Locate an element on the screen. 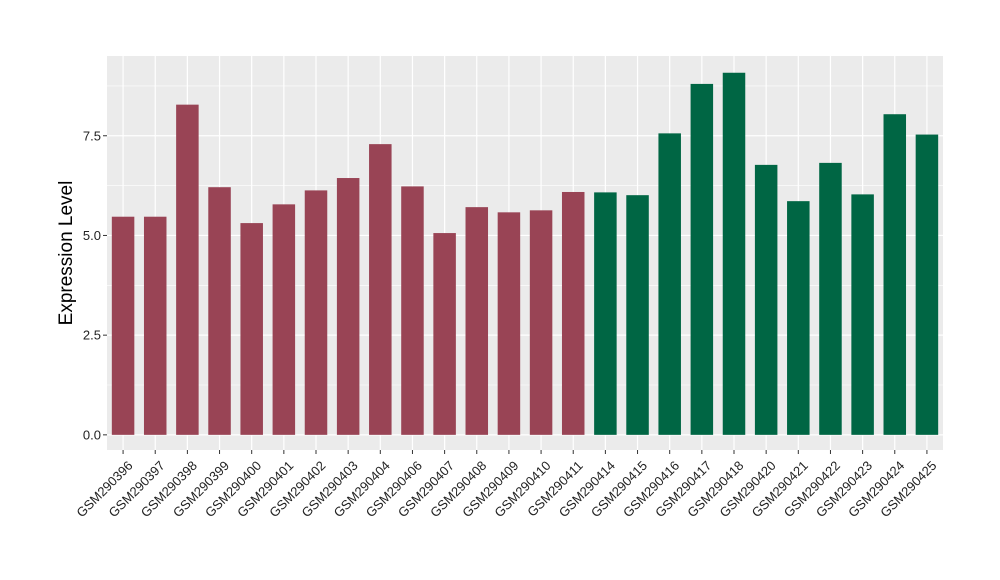  bar-GSM290425 is located at coordinates (927, 284).